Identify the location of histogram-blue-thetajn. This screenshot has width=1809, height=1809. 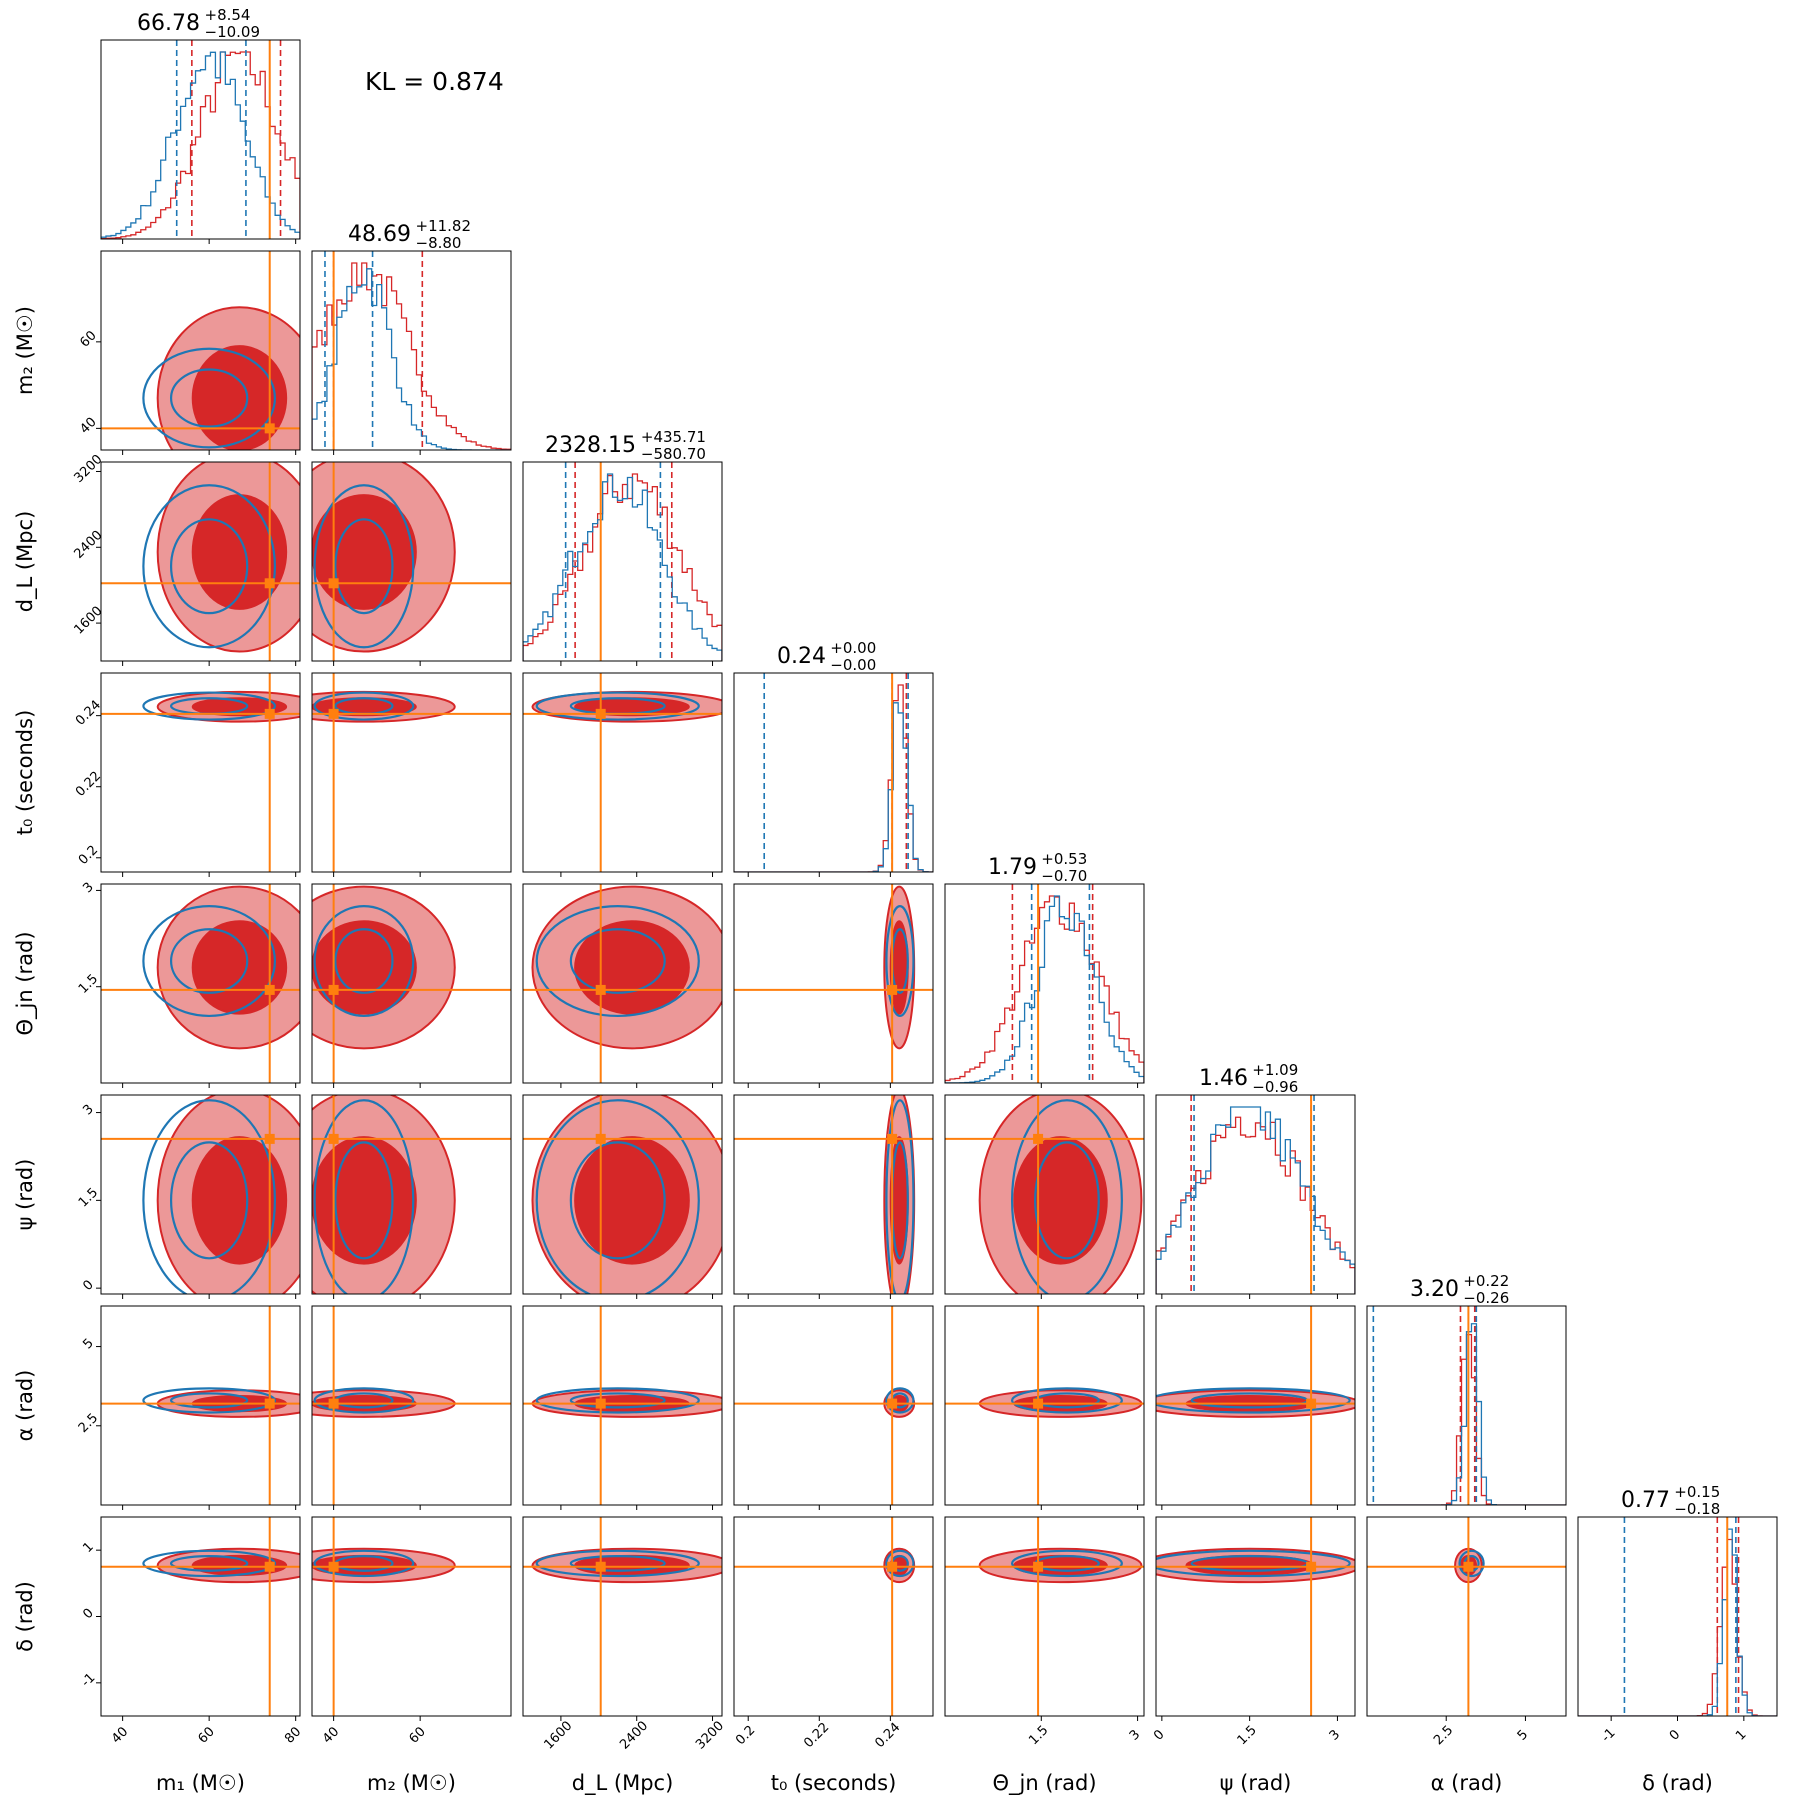
(1044, 989).